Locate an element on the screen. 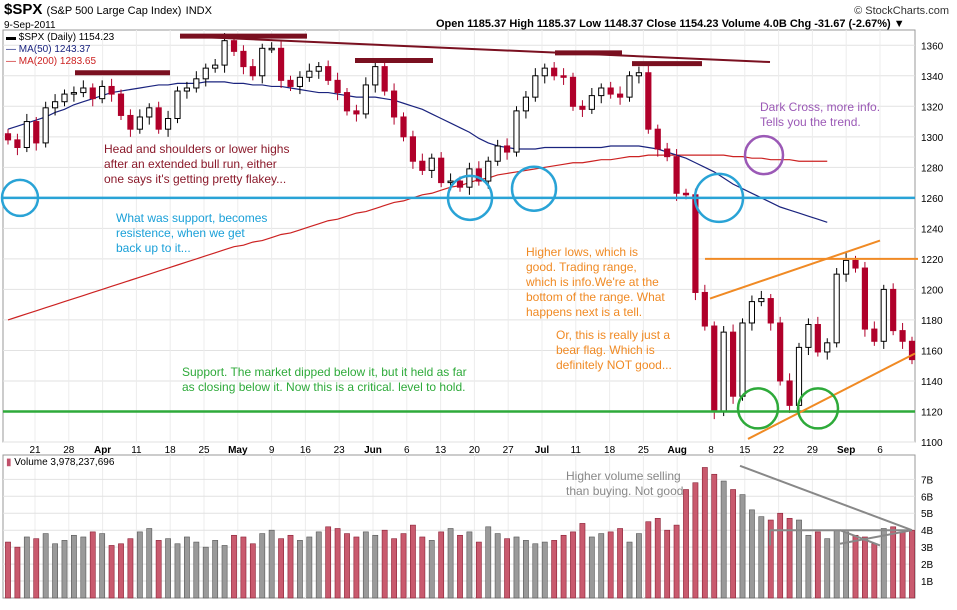 The height and width of the screenshot is (610, 957). volume-tick-label: 2B is located at coordinates (927, 565).